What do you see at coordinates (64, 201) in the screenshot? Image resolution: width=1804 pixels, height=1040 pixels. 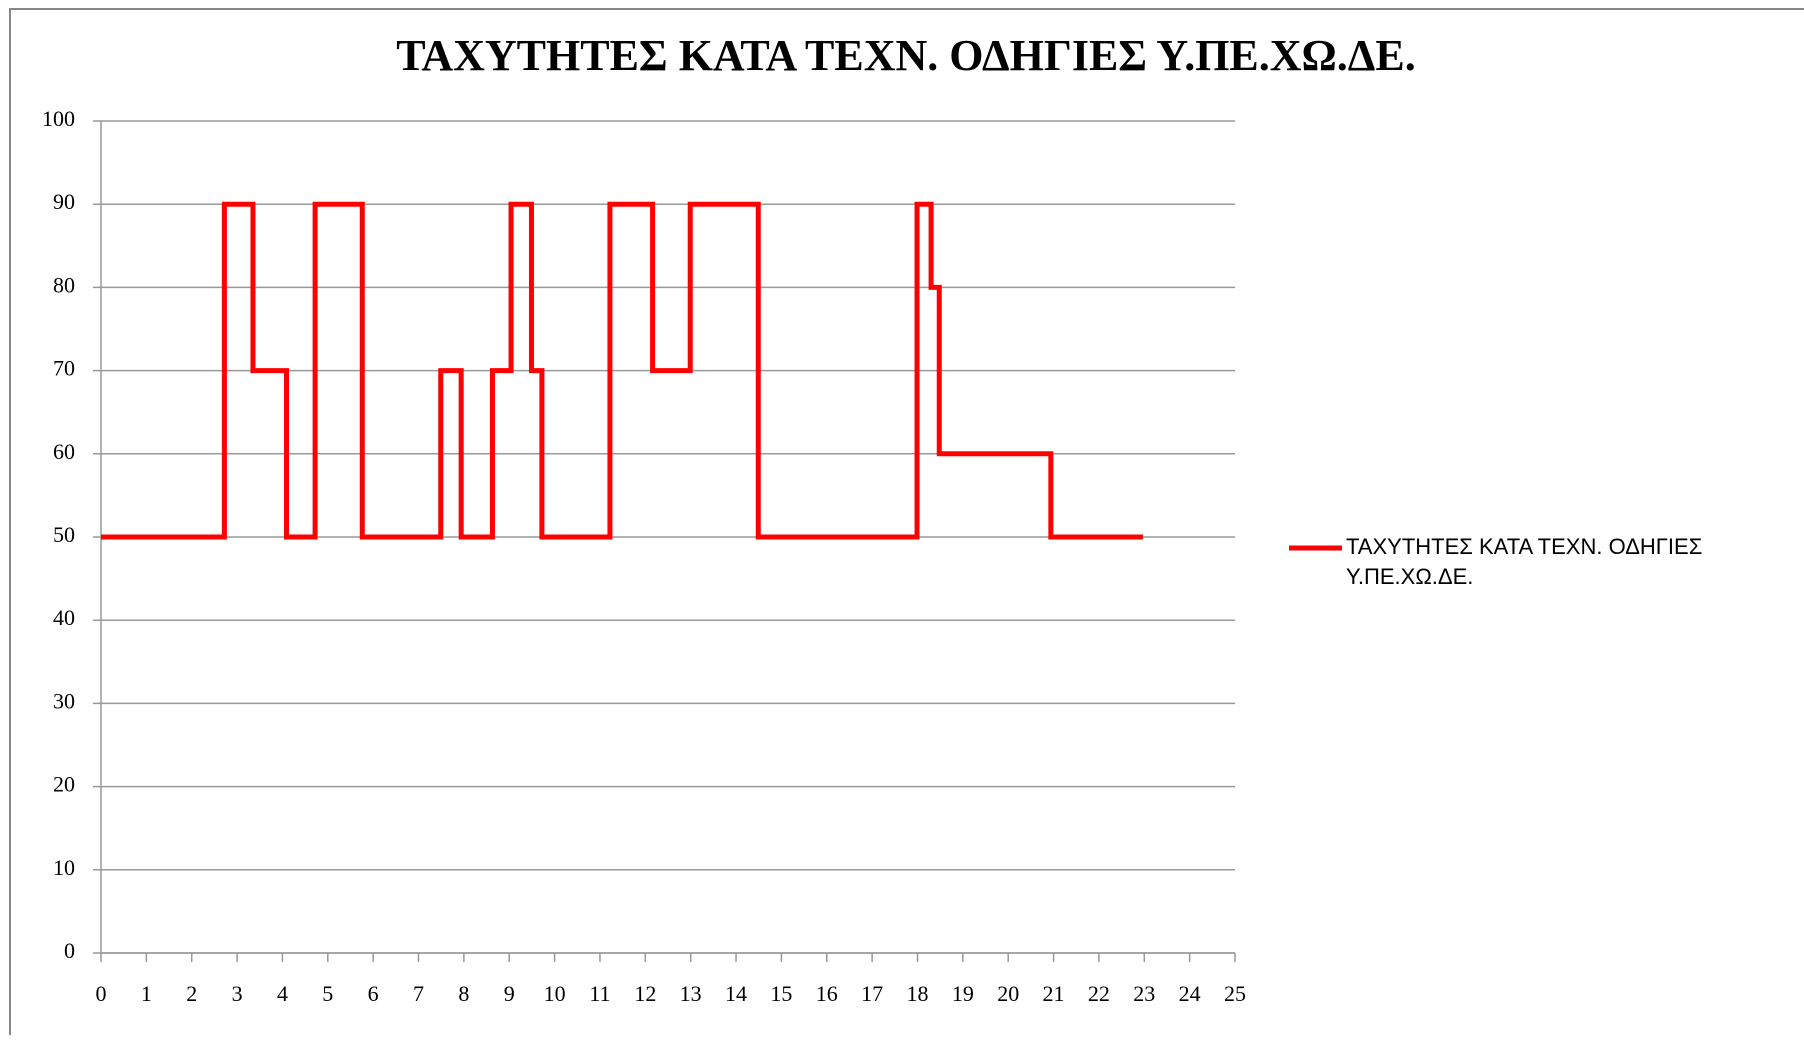 I see `y-tick-label: 90` at bounding box center [64, 201].